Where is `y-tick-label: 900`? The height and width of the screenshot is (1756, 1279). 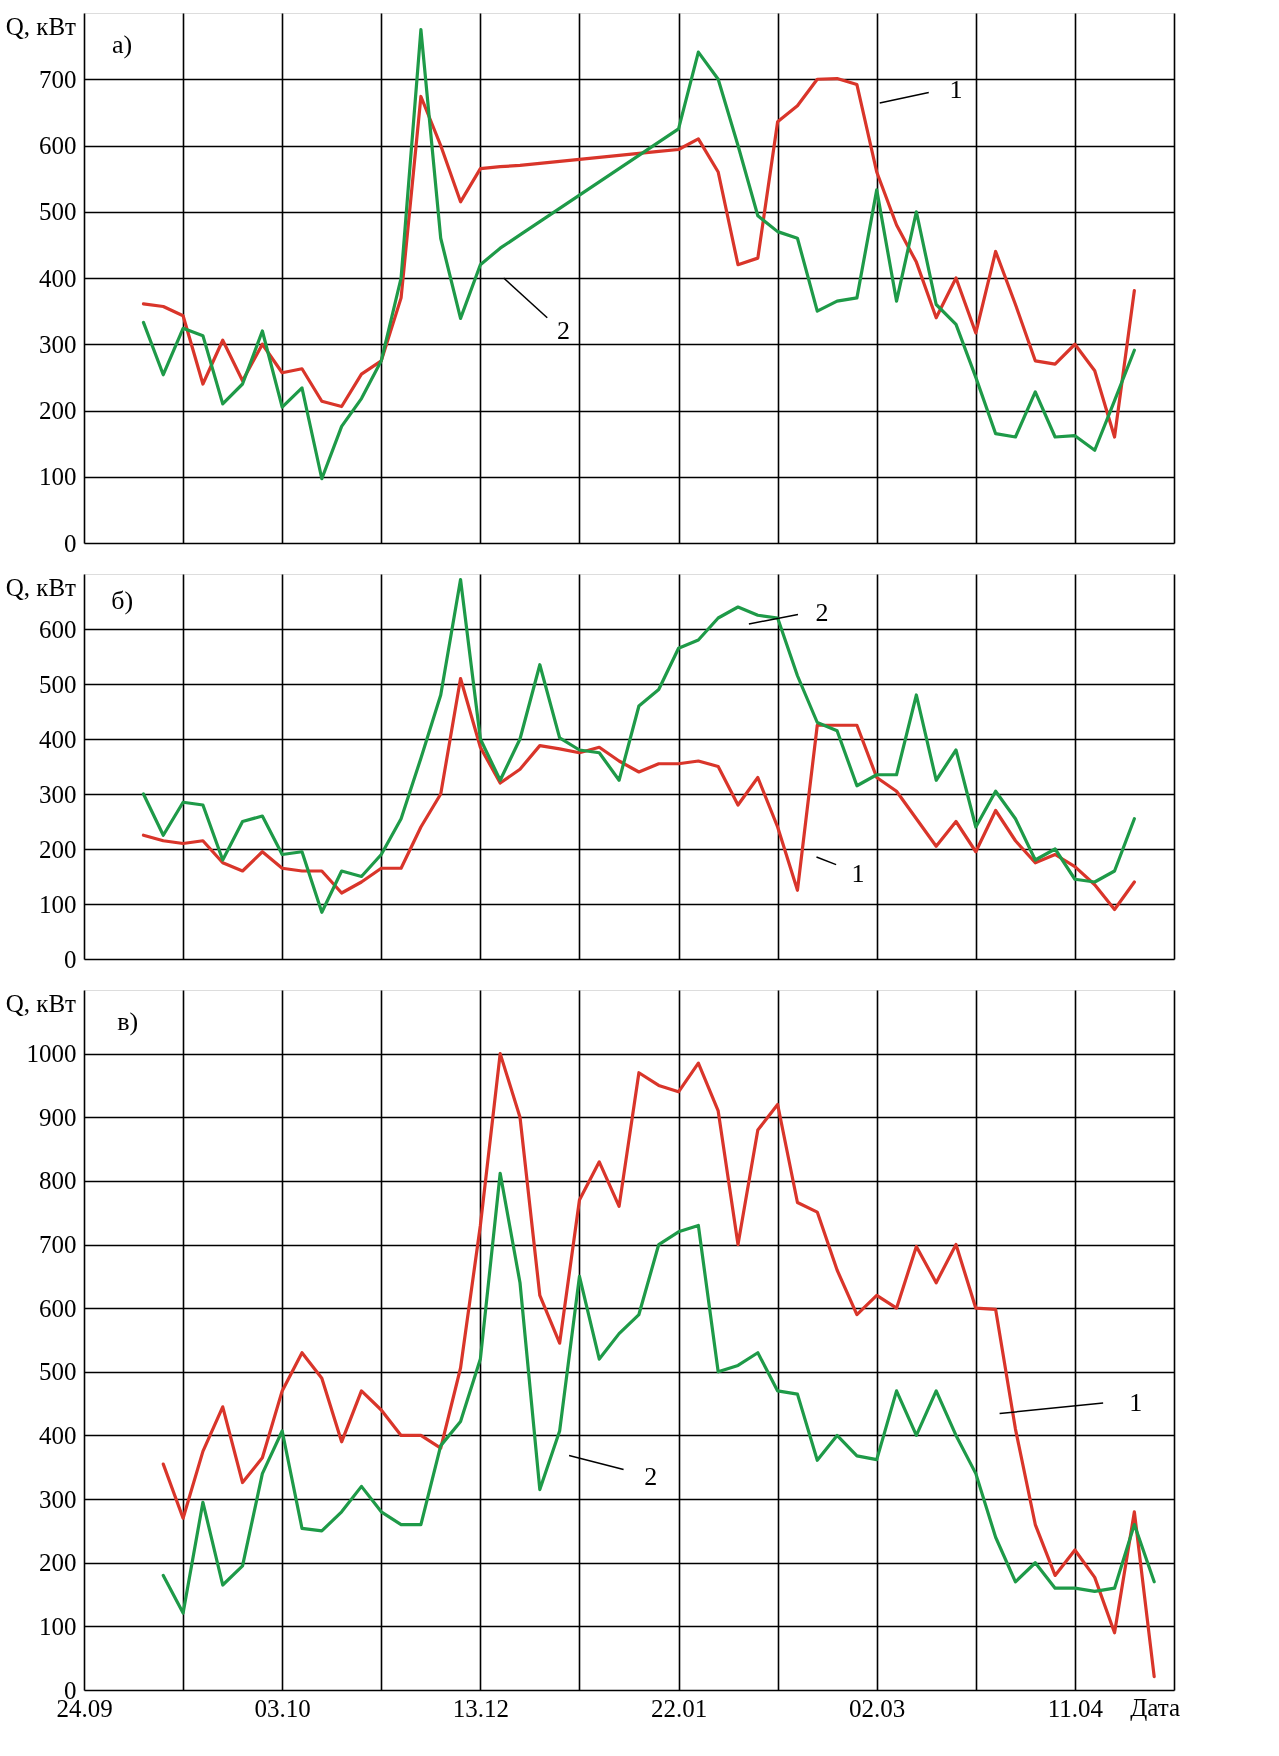 y-tick-label: 900 is located at coordinates (58, 1117).